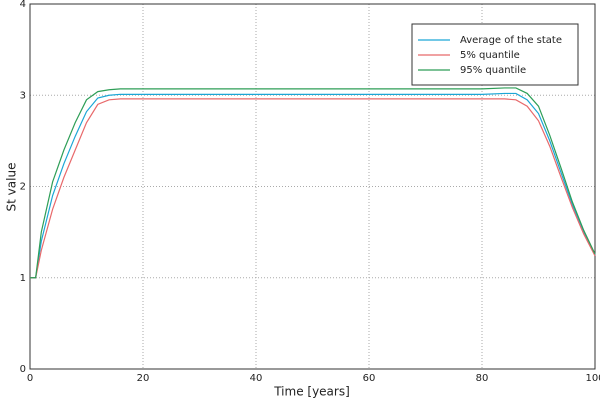  I want to click on legend-label: 95% quantile, so click(493, 70).